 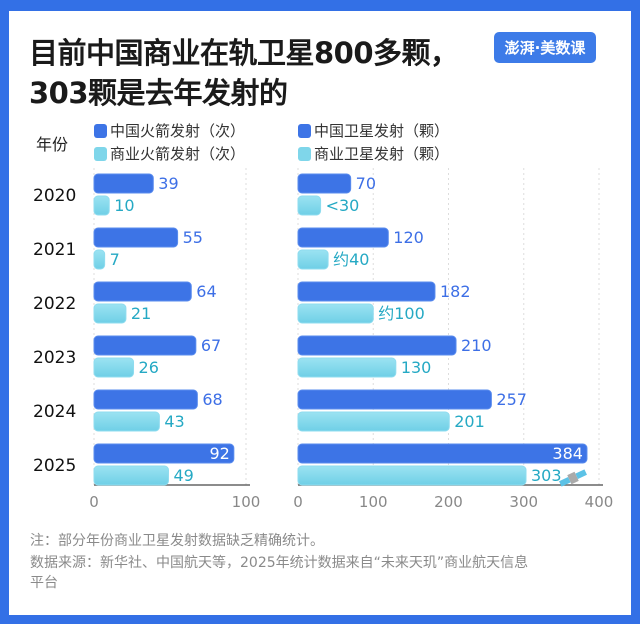 I want to click on value-label: 67, so click(x=211, y=345).